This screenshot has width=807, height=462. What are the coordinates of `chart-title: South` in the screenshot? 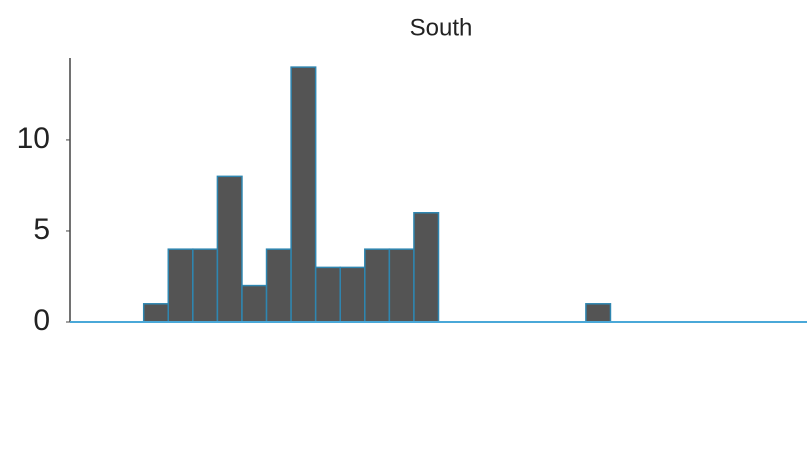 It's located at (441, 27).